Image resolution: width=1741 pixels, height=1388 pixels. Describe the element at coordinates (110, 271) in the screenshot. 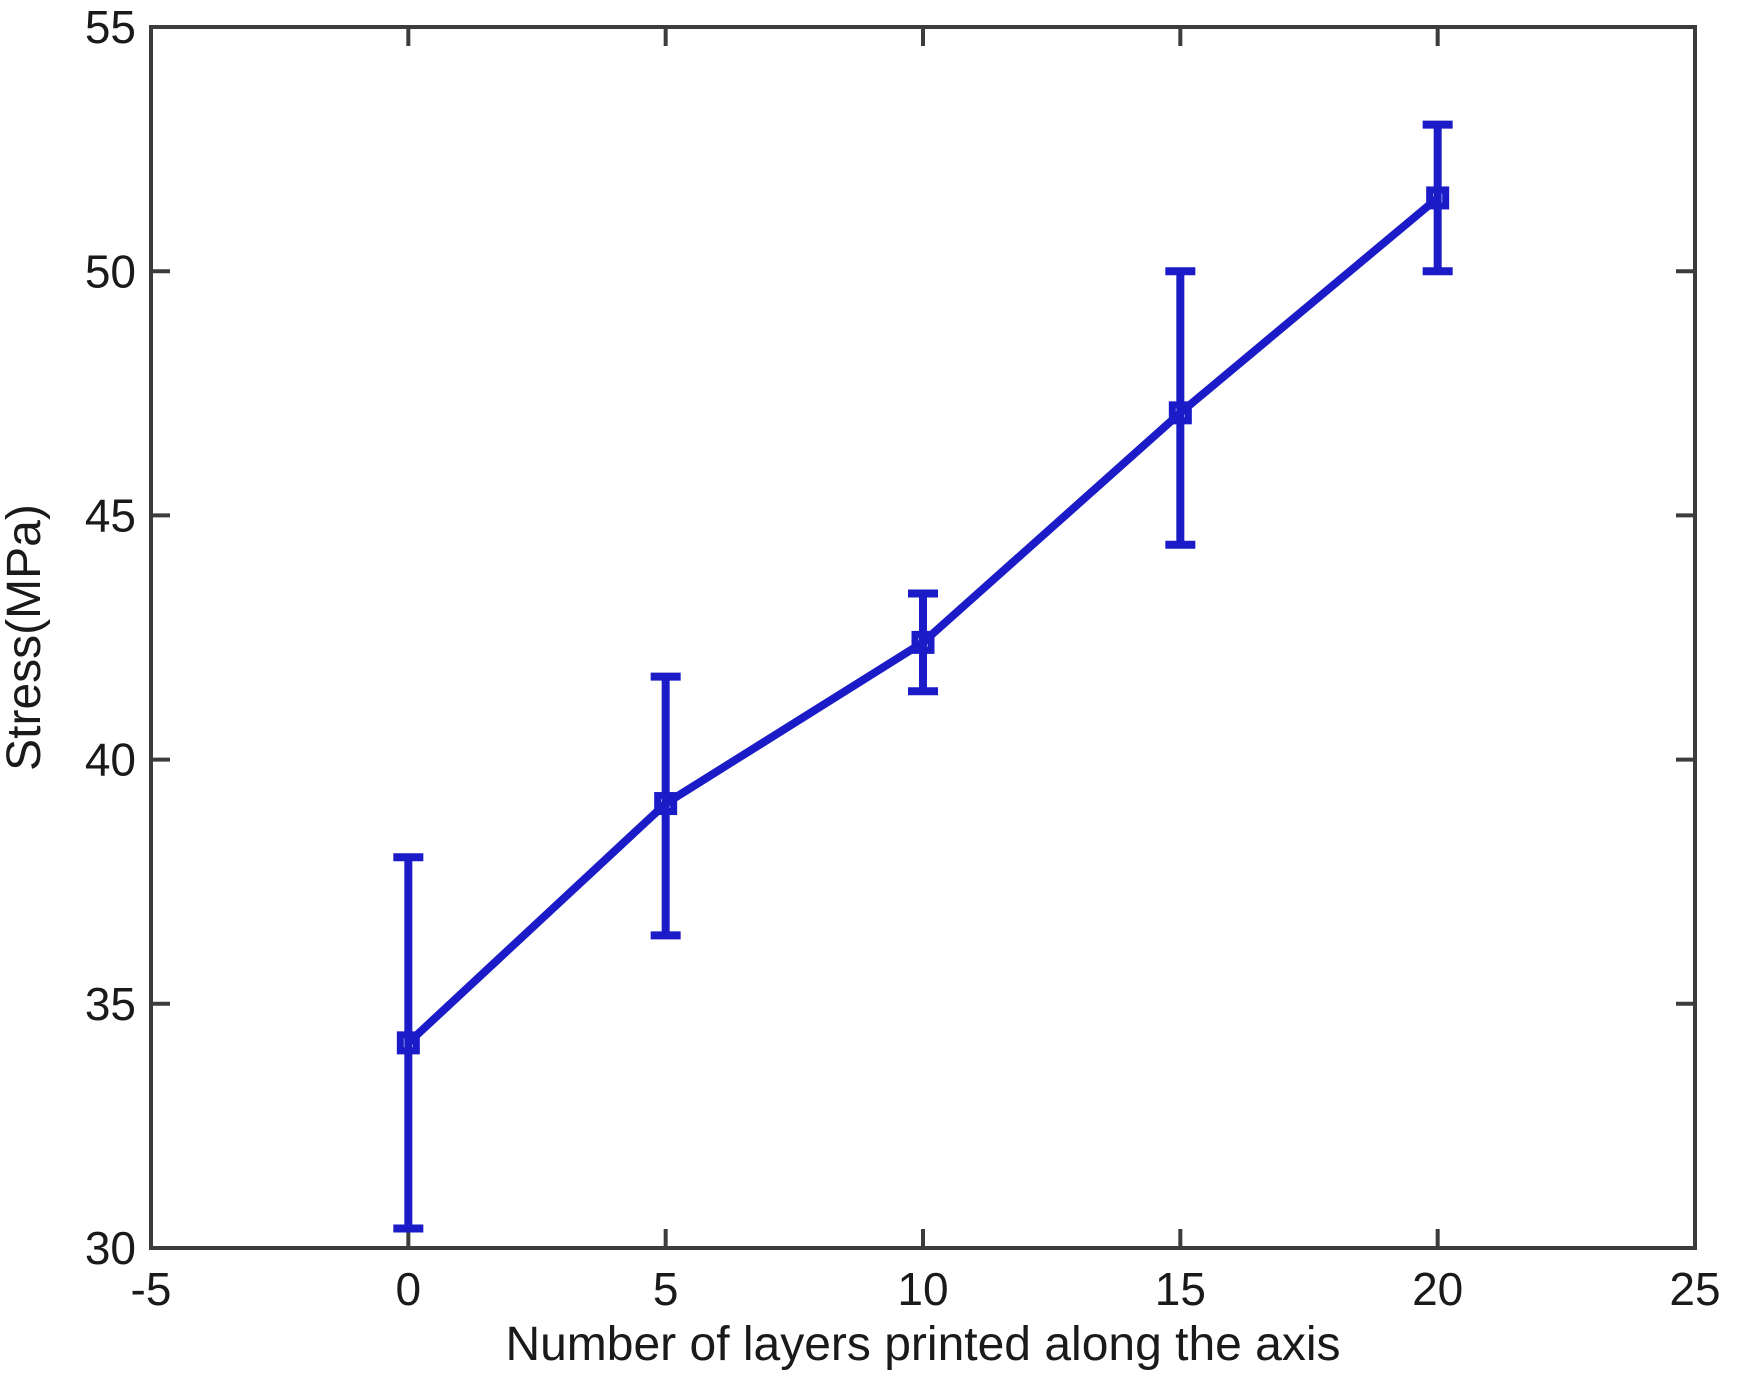

I see `y-tick-label: 50` at that location.